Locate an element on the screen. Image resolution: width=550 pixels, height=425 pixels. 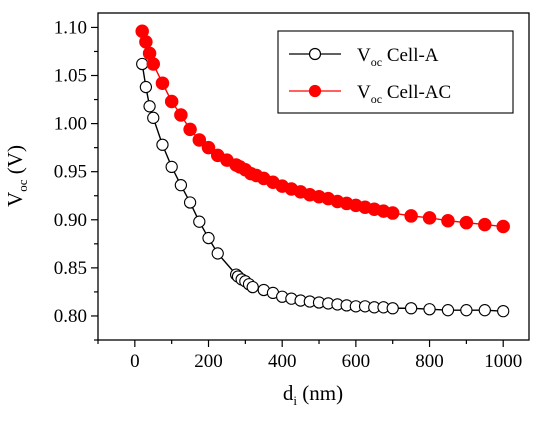
legend-label-cell-a: Voc Cell-A is located at coordinates (398, 57).